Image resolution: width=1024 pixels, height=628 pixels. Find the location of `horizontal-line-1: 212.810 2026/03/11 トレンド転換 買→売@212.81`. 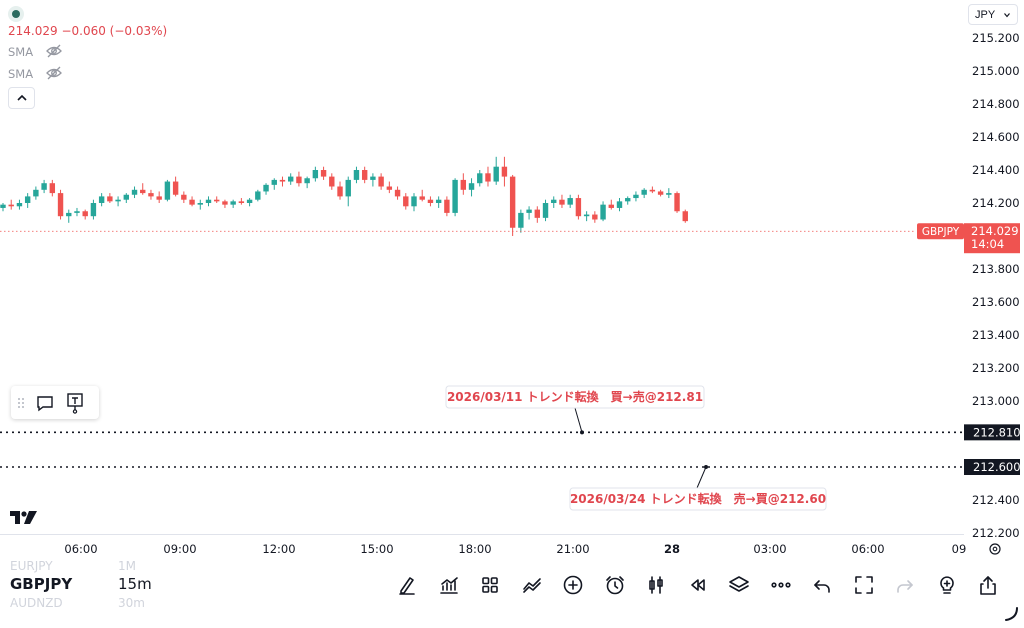

horizontal-line-1: 212.810 2026/03/11 トレンド転換 買→売@212.81 is located at coordinates (510, 413).